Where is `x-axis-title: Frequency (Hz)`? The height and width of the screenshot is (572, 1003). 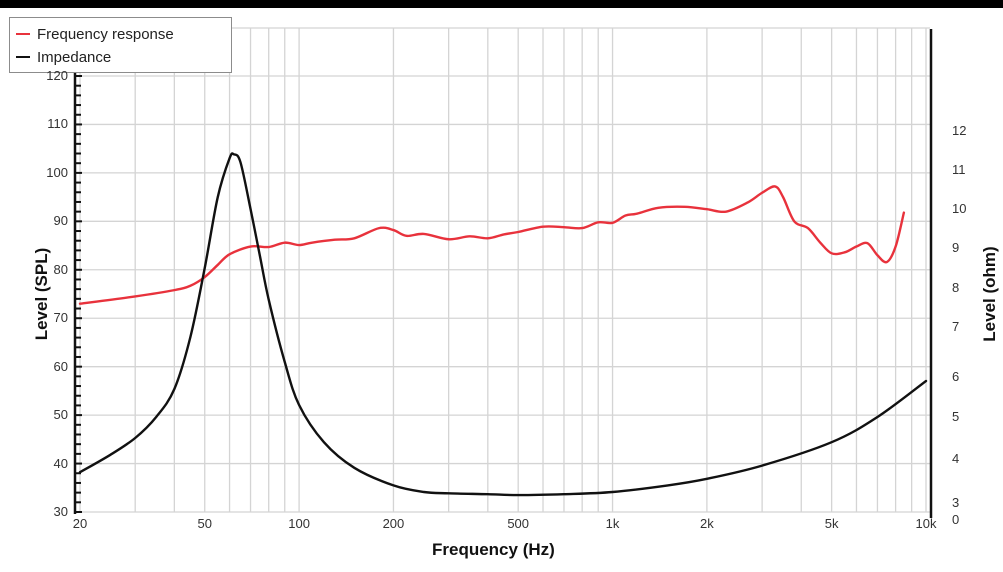
x-axis-title: Frequency (Hz) is located at coordinates (493, 549).